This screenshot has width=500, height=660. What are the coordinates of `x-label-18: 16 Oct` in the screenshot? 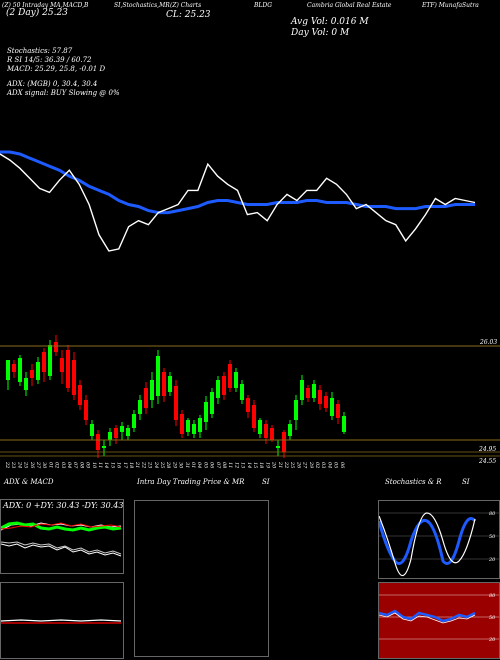 It's located at (119, 466).